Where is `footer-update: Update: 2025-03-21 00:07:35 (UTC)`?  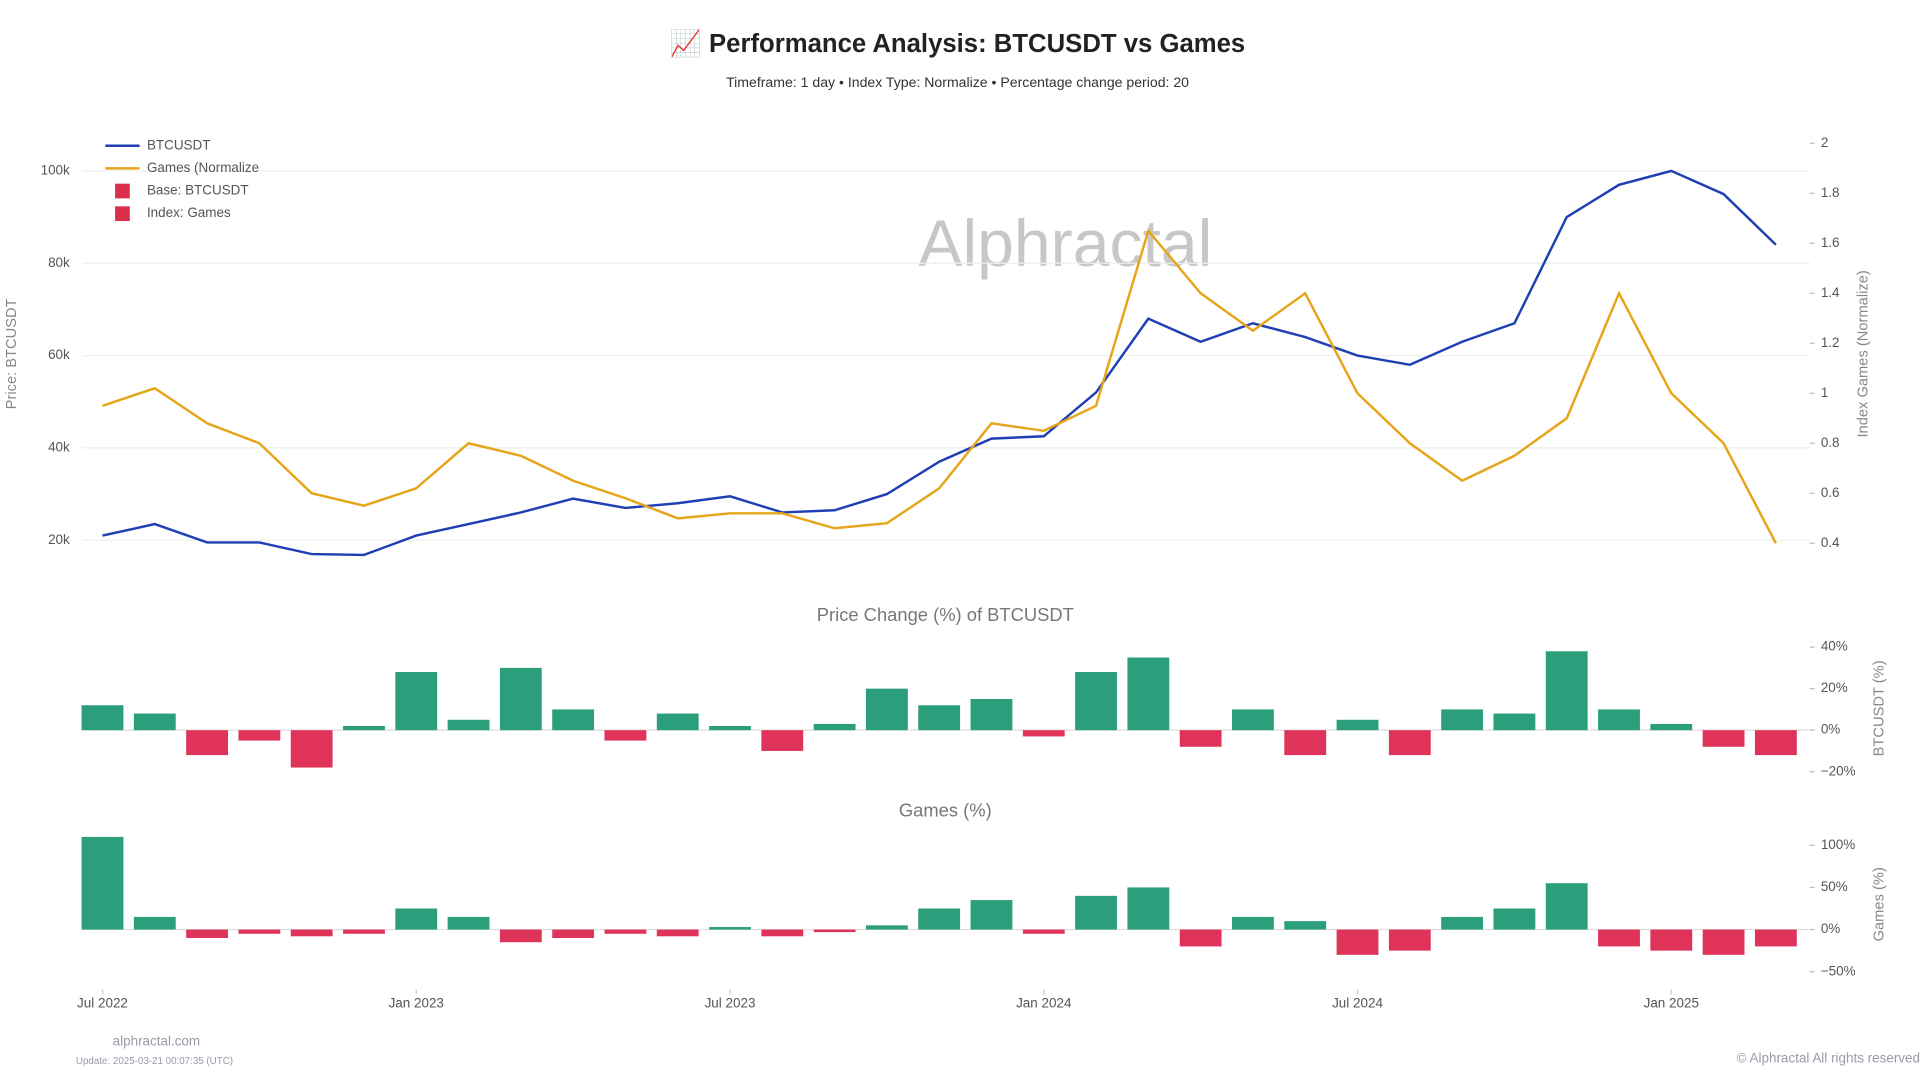 footer-update: Update: 2025-03-21 00:07:35 (UTC) is located at coordinates (154, 1061).